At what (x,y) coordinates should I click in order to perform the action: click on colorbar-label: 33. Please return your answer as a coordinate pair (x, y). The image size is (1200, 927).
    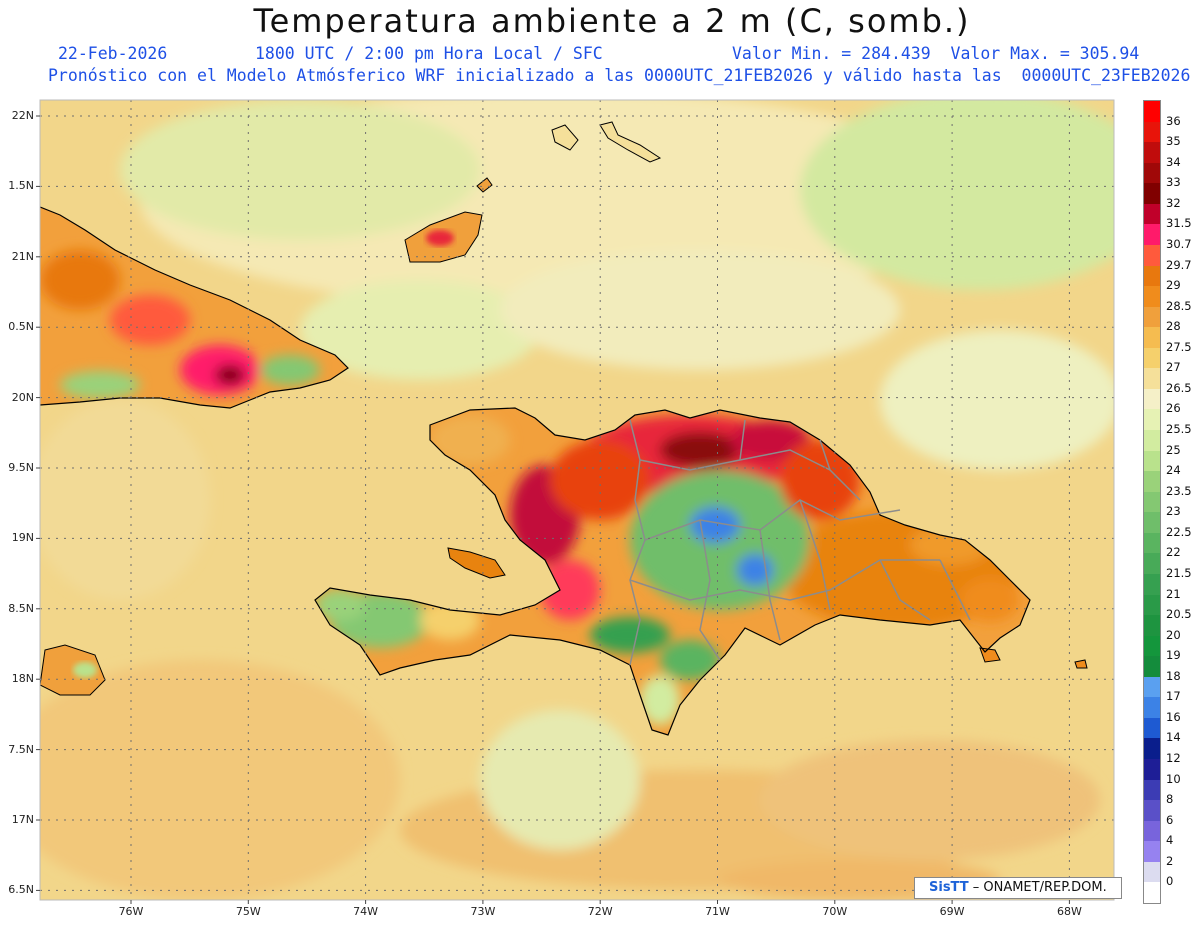
    Looking at the image, I should click on (1173, 182).